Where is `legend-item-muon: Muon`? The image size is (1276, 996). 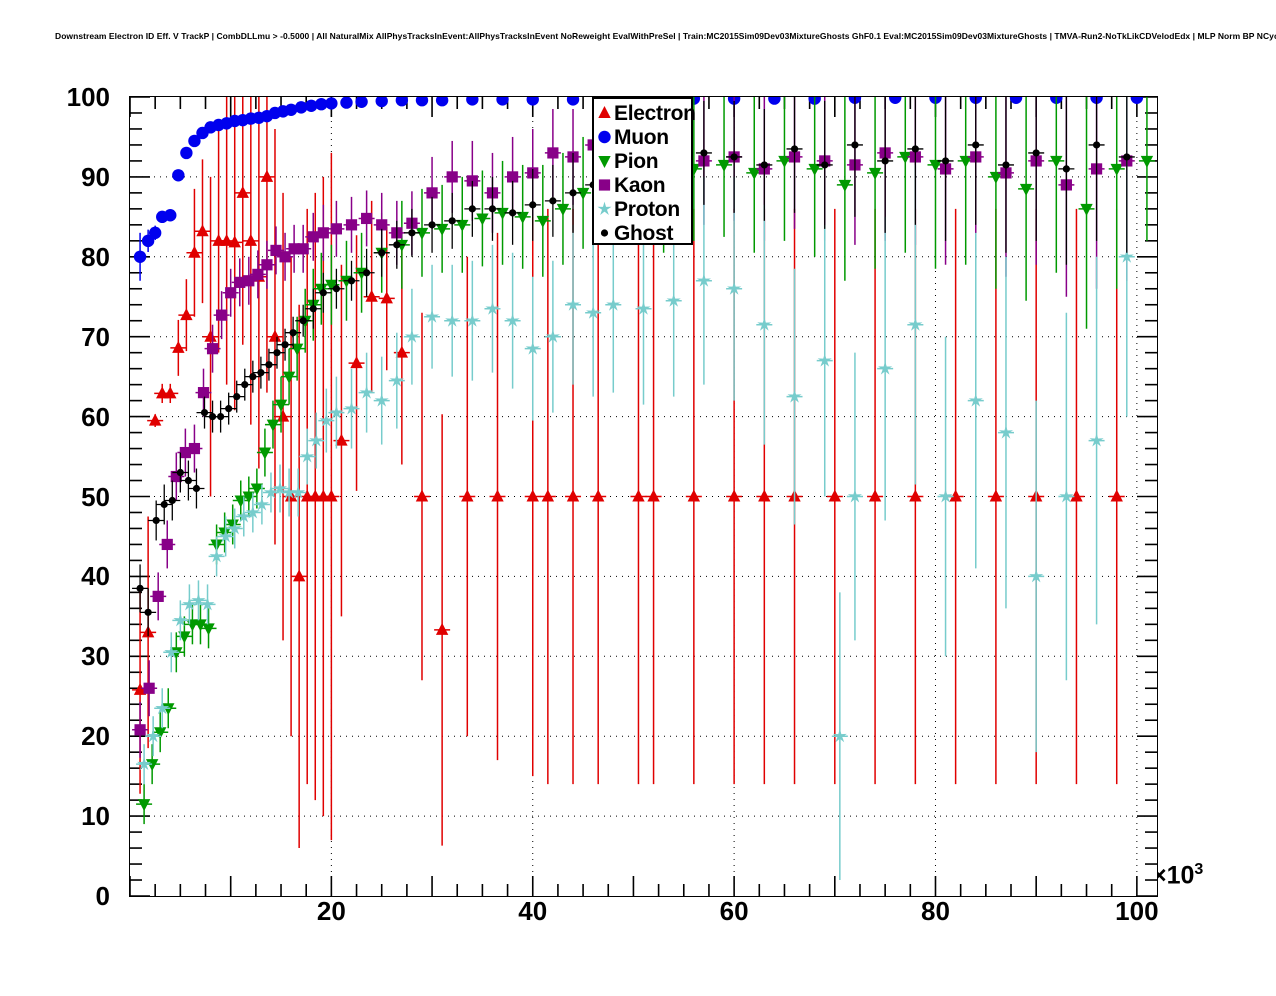
legend-item-muon: Muon is located at coordinates (642, 137).